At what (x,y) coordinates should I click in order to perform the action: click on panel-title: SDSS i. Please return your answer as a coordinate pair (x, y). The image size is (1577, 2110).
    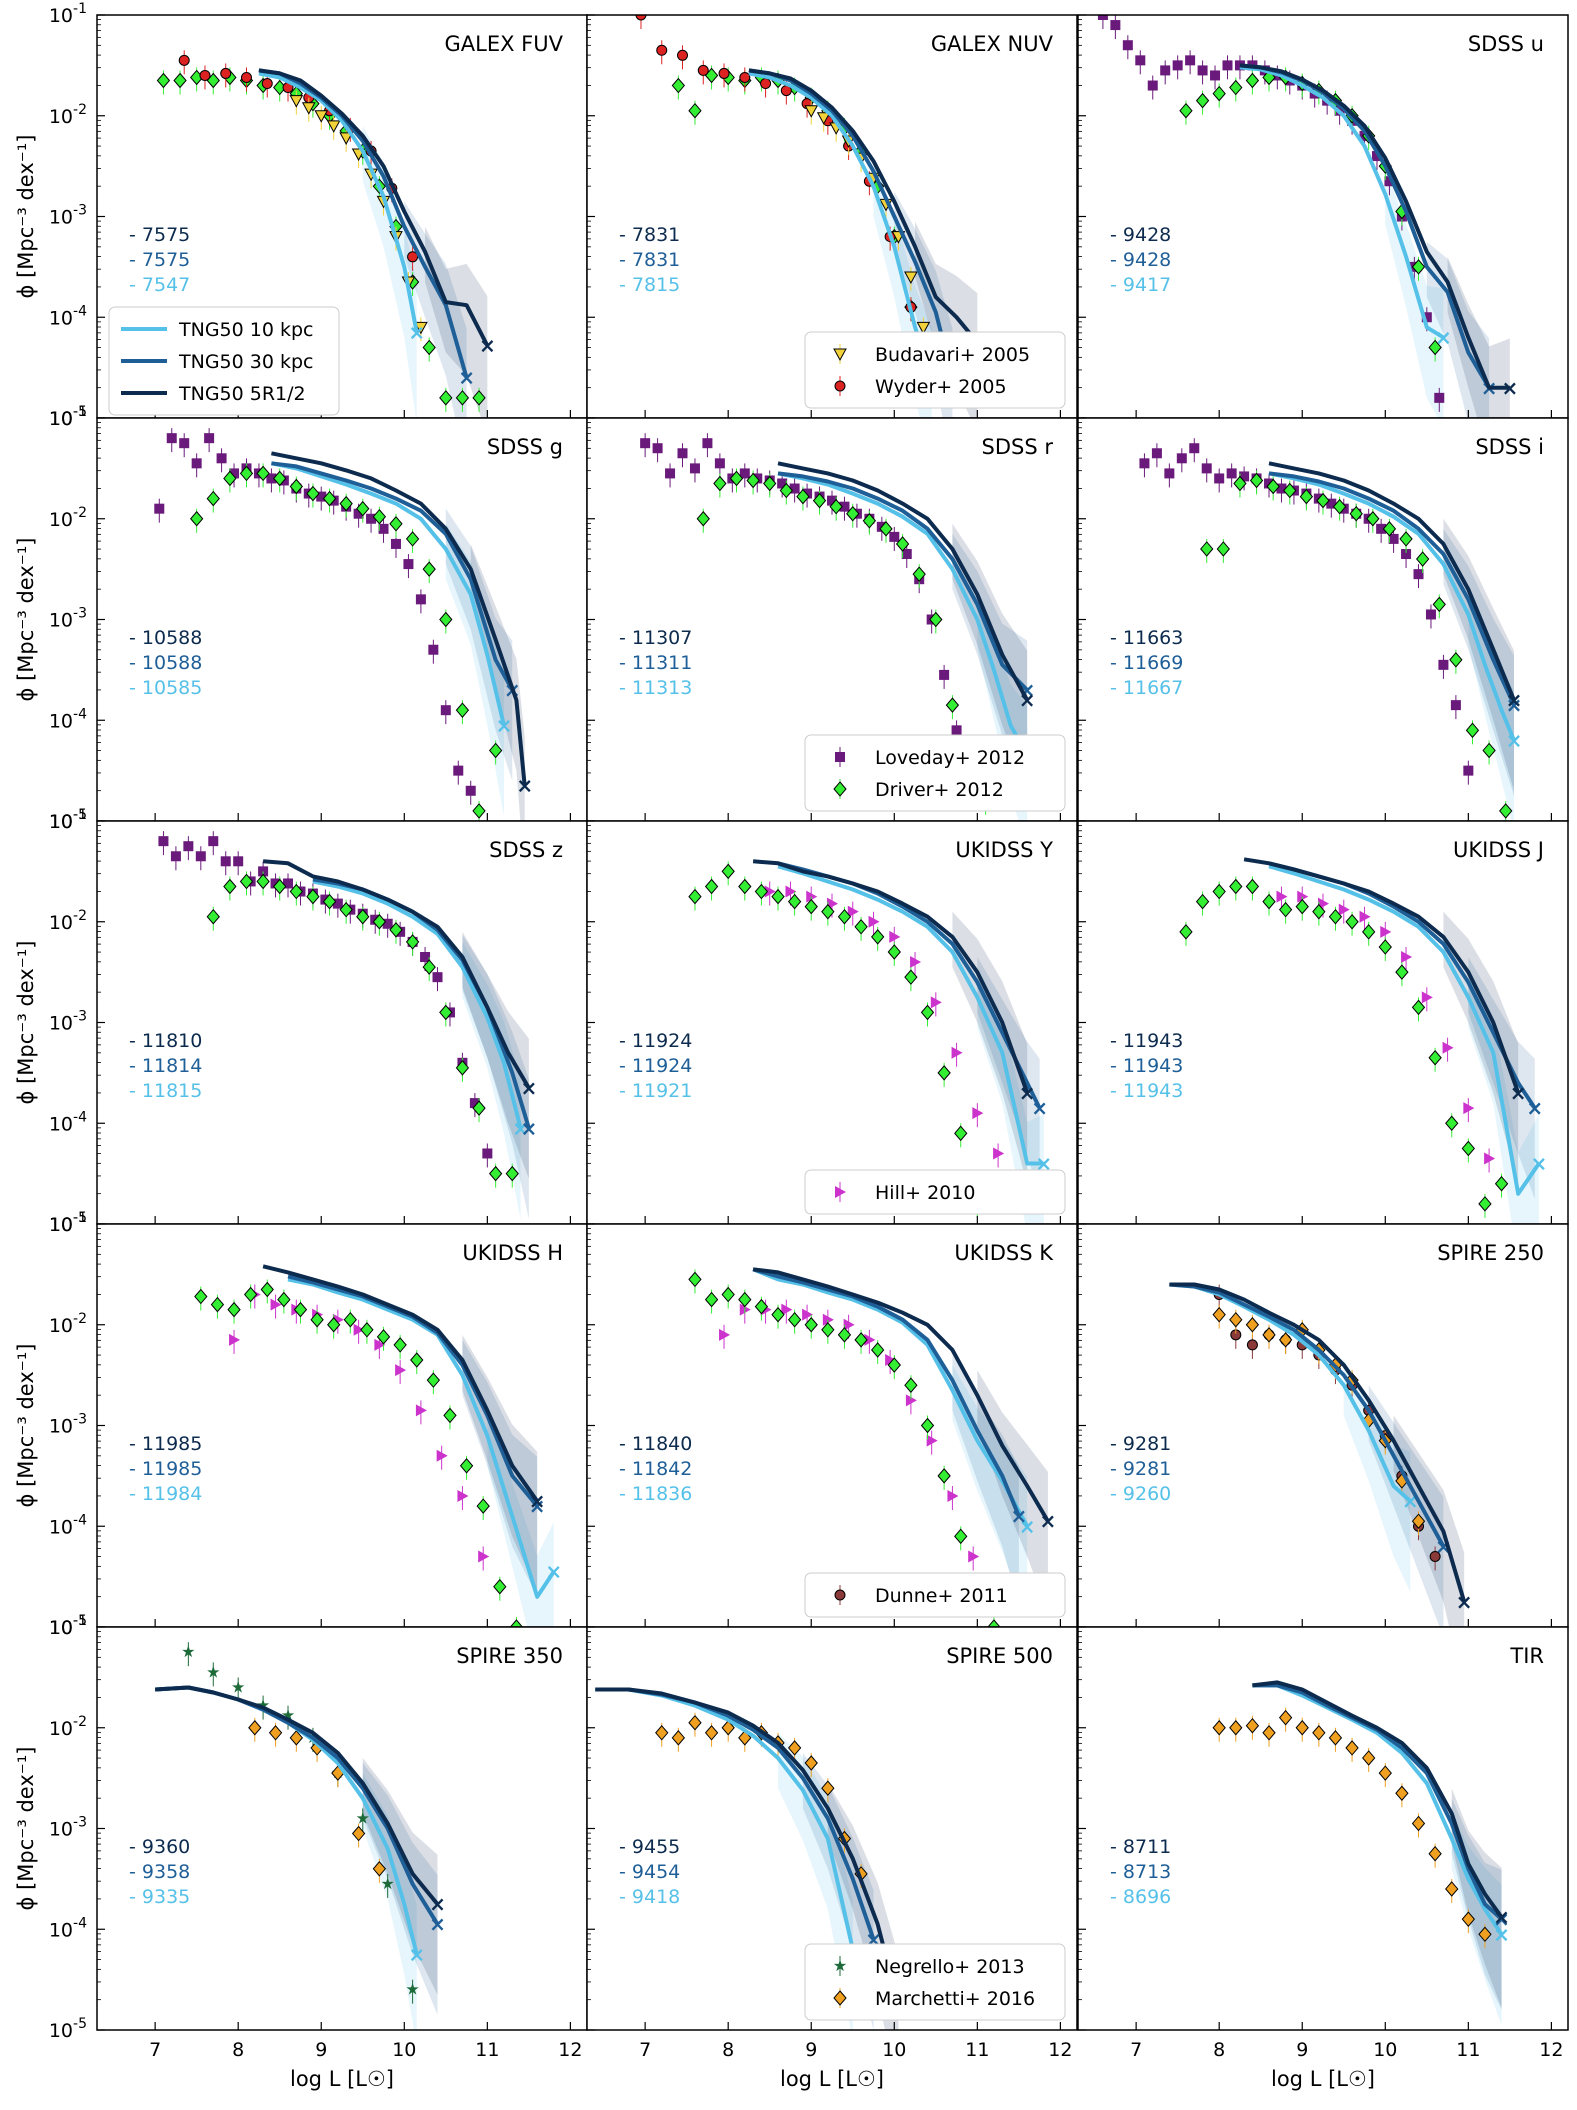
    Looking at the image, I should click on (1509, 447).